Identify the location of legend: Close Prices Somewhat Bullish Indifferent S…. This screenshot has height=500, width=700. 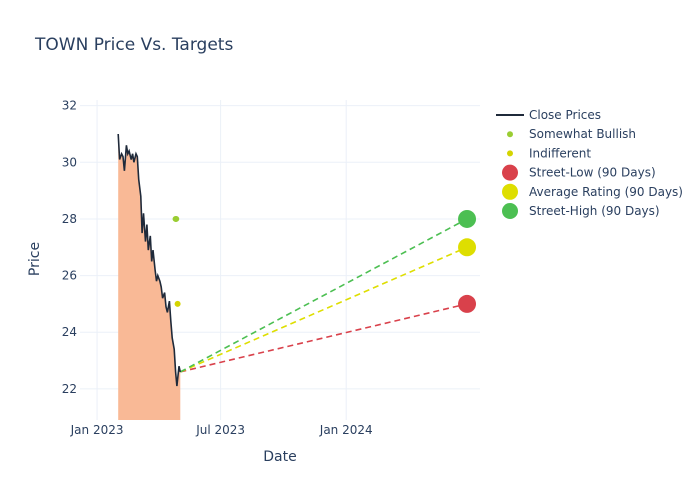
(589, 163).